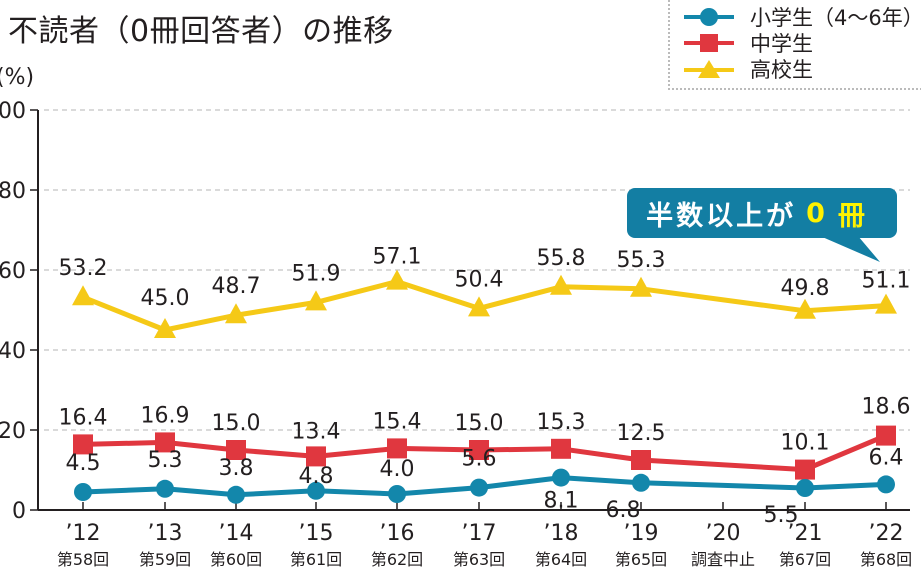  Describe the element at coordinates (397, 559) in the screenshot. I see `x-tick-sublabel: 第62回` at that location.